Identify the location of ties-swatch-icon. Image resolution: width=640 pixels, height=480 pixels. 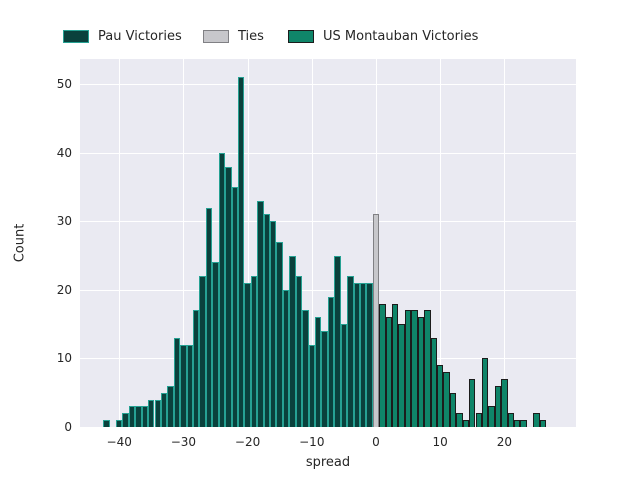
(216, 36).